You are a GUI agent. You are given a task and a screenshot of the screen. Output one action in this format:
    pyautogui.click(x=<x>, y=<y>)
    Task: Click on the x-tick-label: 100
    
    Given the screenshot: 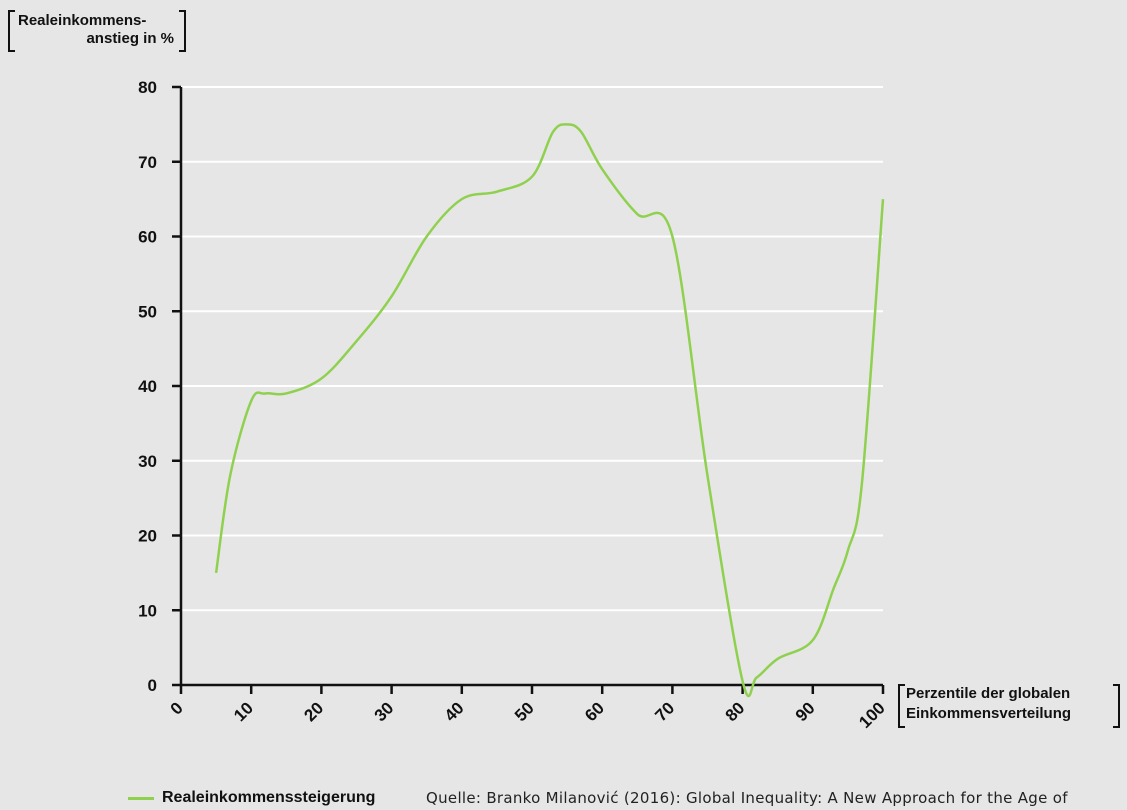 What is the action you would take?
    pyautogui.click(x=871, y=714)
    